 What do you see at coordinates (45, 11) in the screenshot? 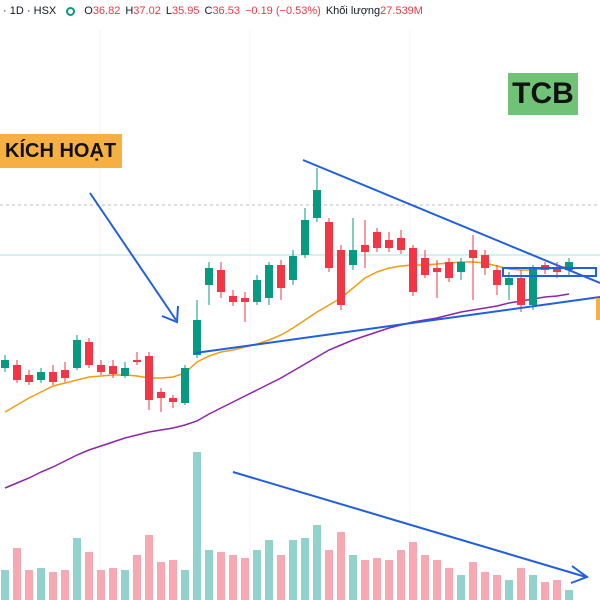
I see `exchange: HSX` at bounding box center [45, 11].